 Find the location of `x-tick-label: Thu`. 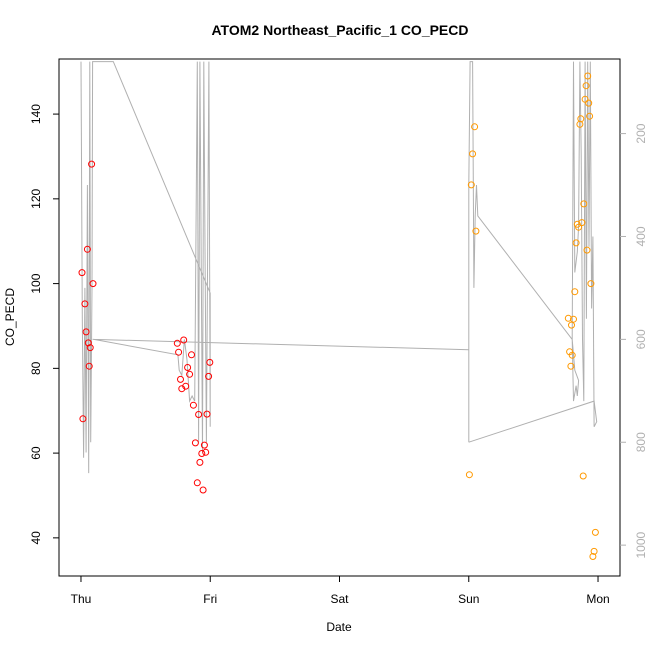

x-tick-label: Thu is located at coordinates (81, 599).